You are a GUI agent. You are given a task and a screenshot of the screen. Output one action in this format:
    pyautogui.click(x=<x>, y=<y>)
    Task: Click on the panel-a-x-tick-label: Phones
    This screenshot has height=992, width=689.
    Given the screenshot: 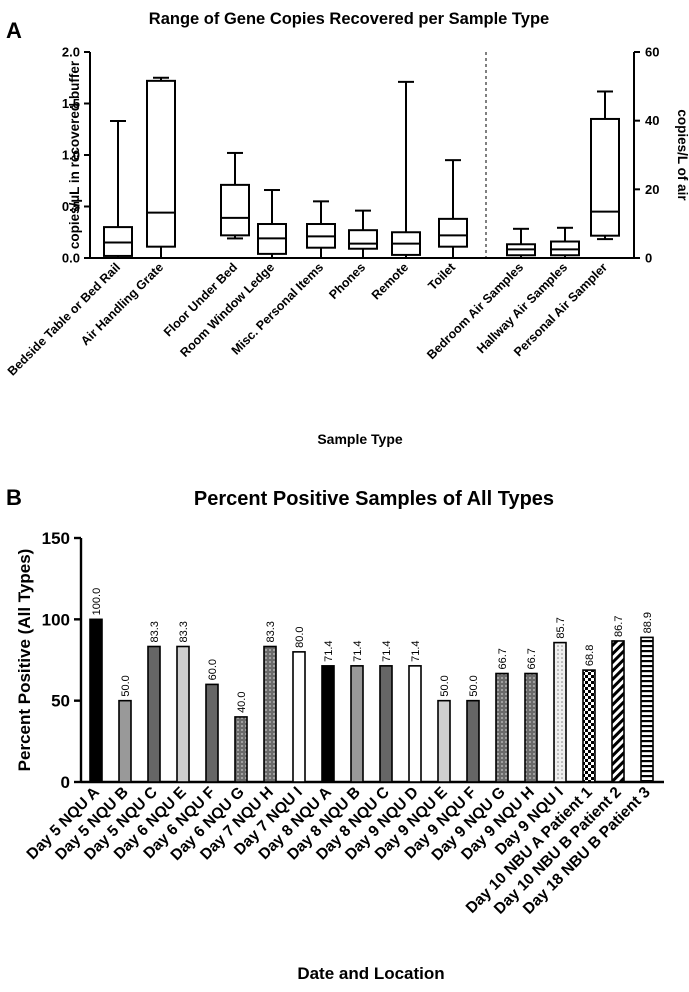 What is the action you would take?
    pyautogui.click(x=347, y=281)
    